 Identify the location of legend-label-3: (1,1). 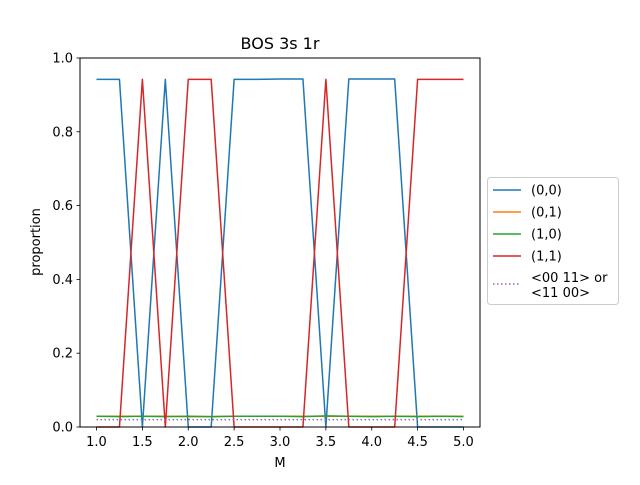
(546, 257).